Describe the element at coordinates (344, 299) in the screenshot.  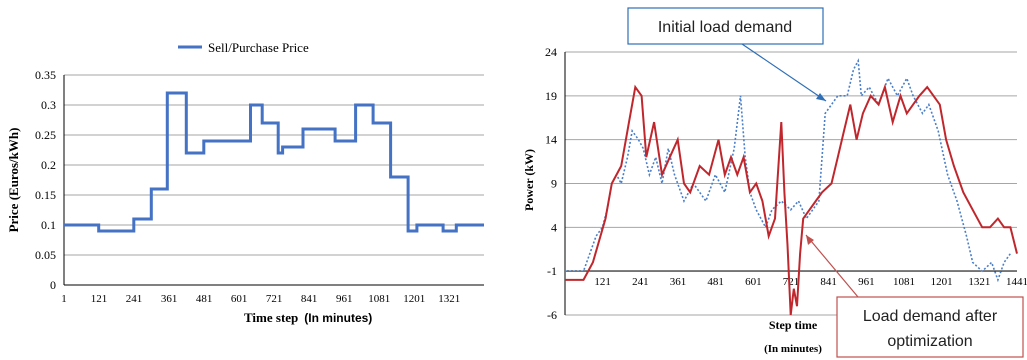
I see `price-x-tick-label: 961` at that location.